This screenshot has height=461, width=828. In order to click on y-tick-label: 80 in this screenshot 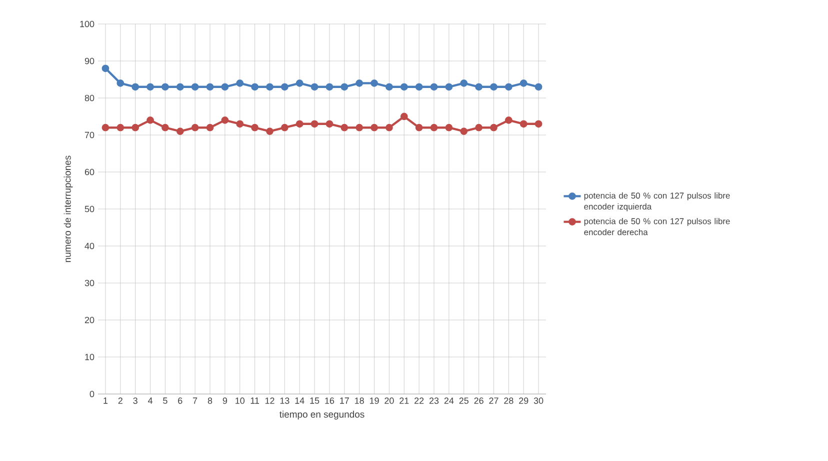, I will do `click(89, 98)`.